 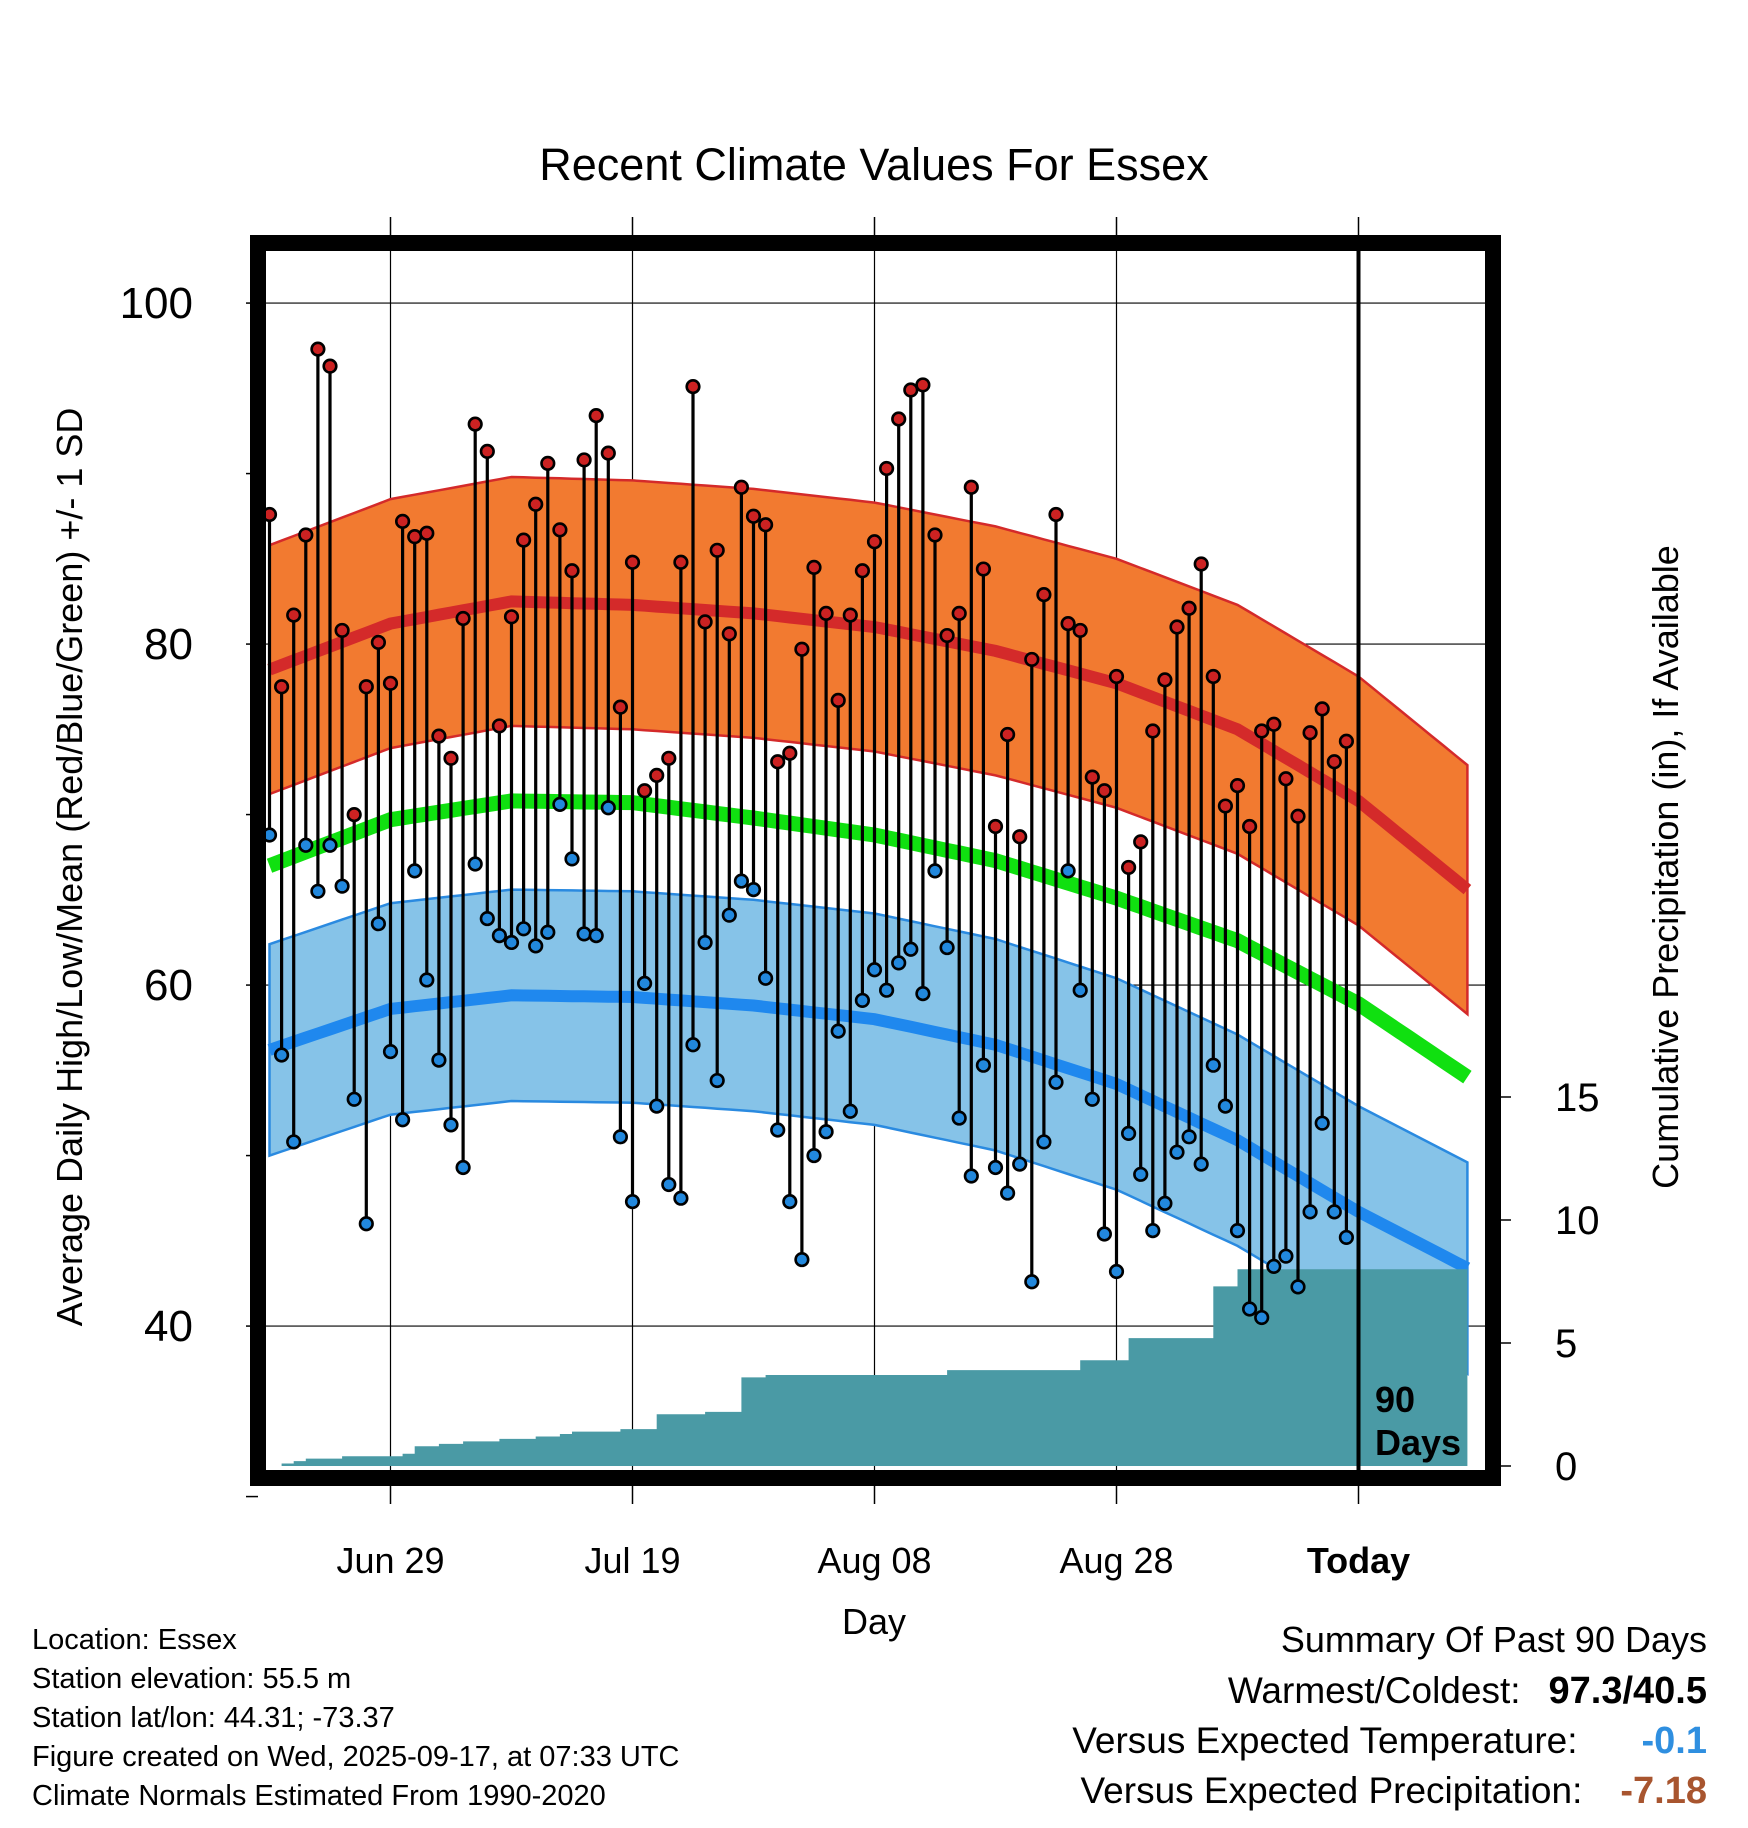 What do you see at coordinates (1663, 1791) in the screenshot?
I see `precip-diff-value: -7.18` at bounding box center [1663, 1791].